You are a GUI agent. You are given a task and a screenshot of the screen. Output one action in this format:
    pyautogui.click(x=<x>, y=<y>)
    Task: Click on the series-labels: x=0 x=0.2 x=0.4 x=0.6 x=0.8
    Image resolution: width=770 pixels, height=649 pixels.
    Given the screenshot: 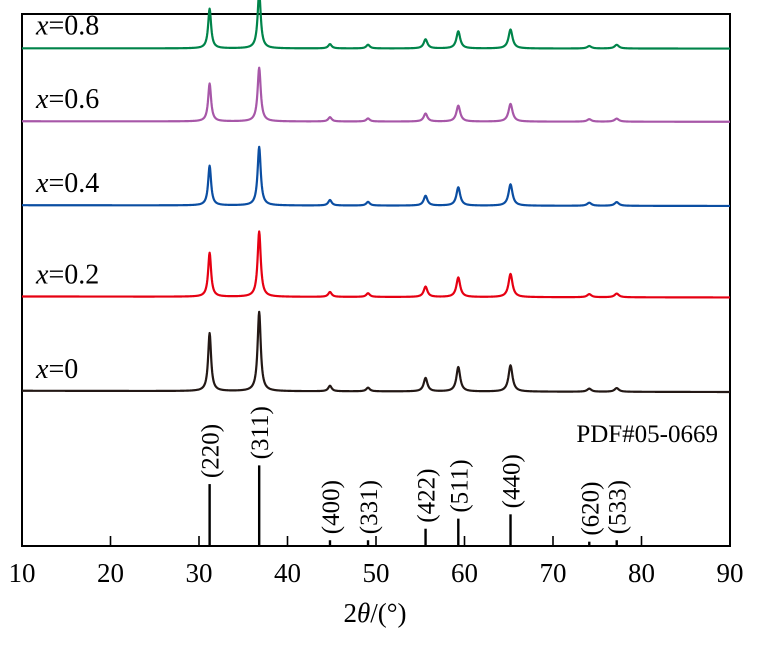 What is the action you would take?
    pyautogui.click(x=67, y=198)
    